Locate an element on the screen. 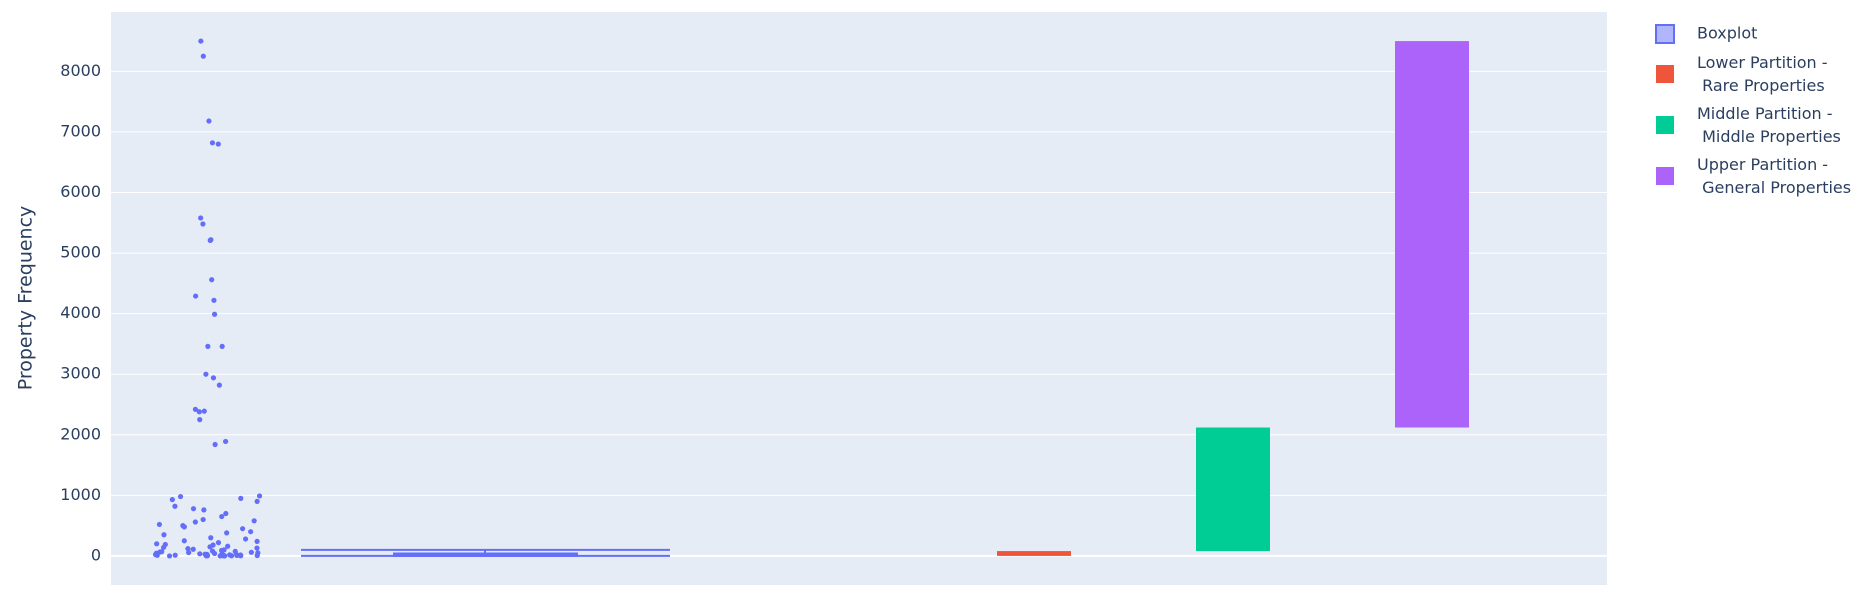 The width and height of the screenshot is (1866, 591). y-axis-title: Property Frequency is located at coordinates (26, 298).